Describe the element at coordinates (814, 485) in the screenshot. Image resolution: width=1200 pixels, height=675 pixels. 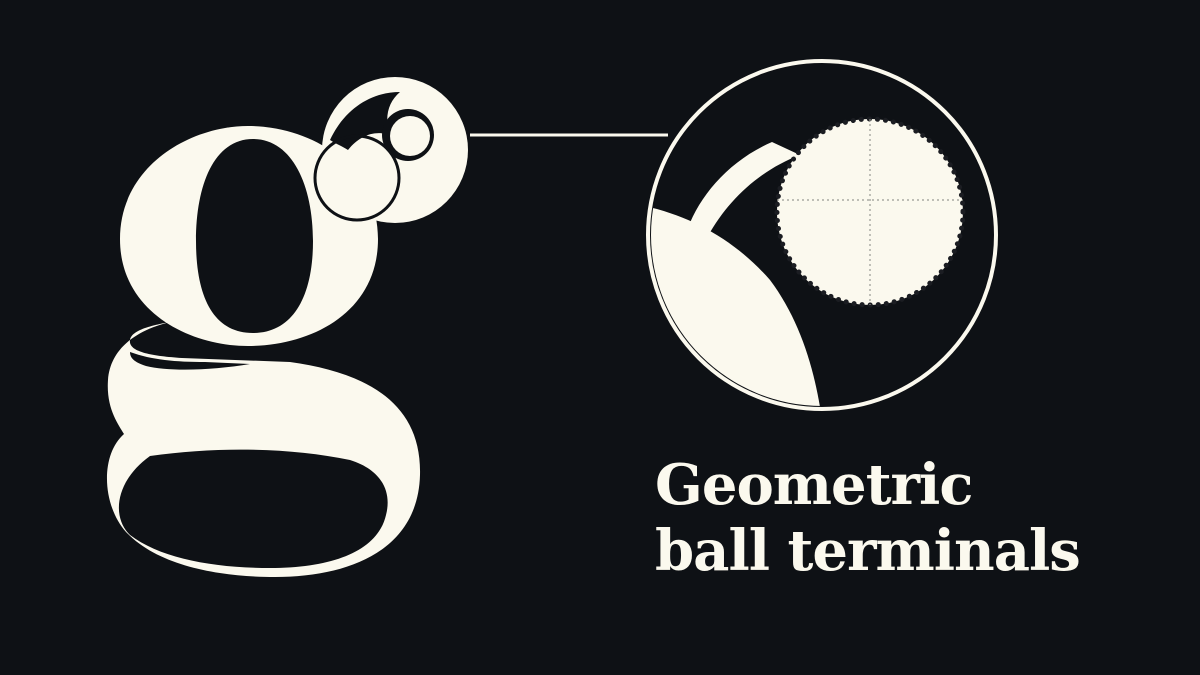
I see `caption-line-1: Geometric` at that location.